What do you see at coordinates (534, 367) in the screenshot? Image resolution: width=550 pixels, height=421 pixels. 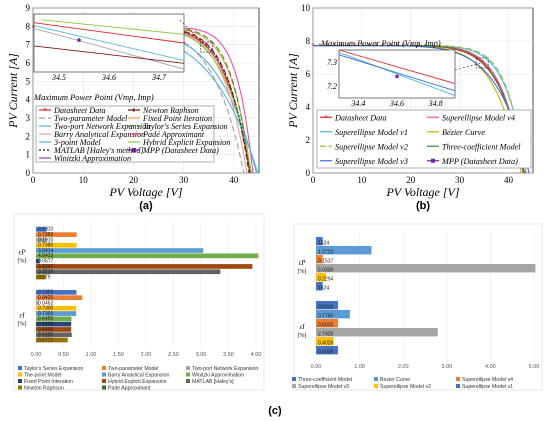 I see `x-tick-label: 5.00` at bounding box center [534, 367].